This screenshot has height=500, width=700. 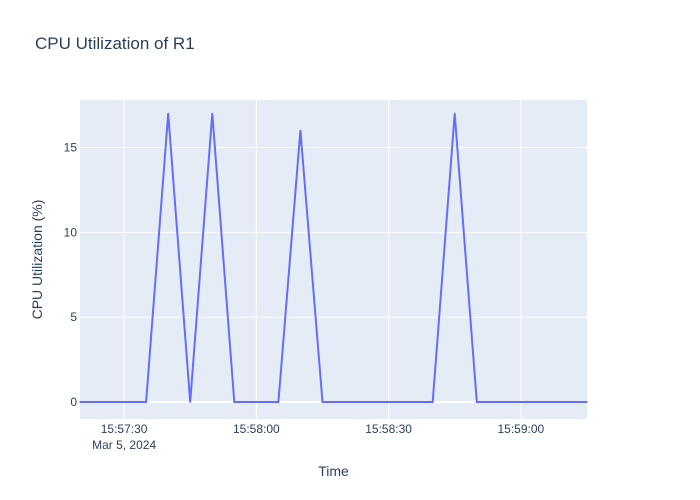 What do you see at coordinates (124, 429) in the screenshot?
I see `x-tick-label: 15:57:30` at bounding box center [124, 429].